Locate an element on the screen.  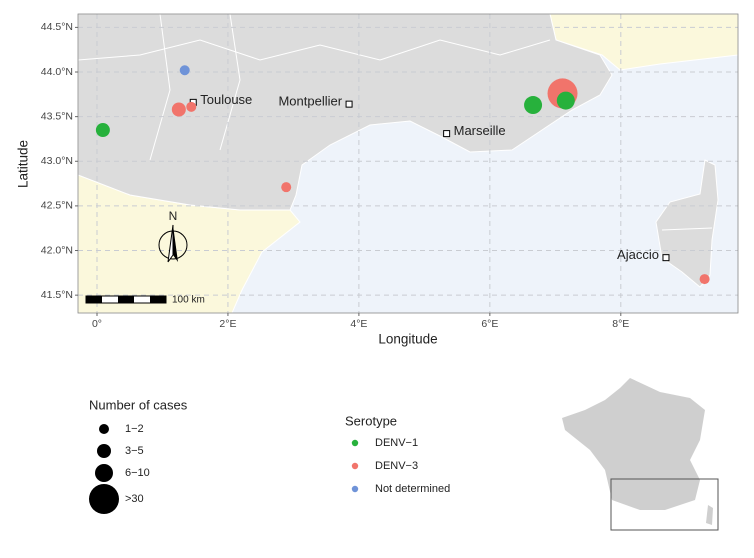
corsica is located at coordinates (687, 223).